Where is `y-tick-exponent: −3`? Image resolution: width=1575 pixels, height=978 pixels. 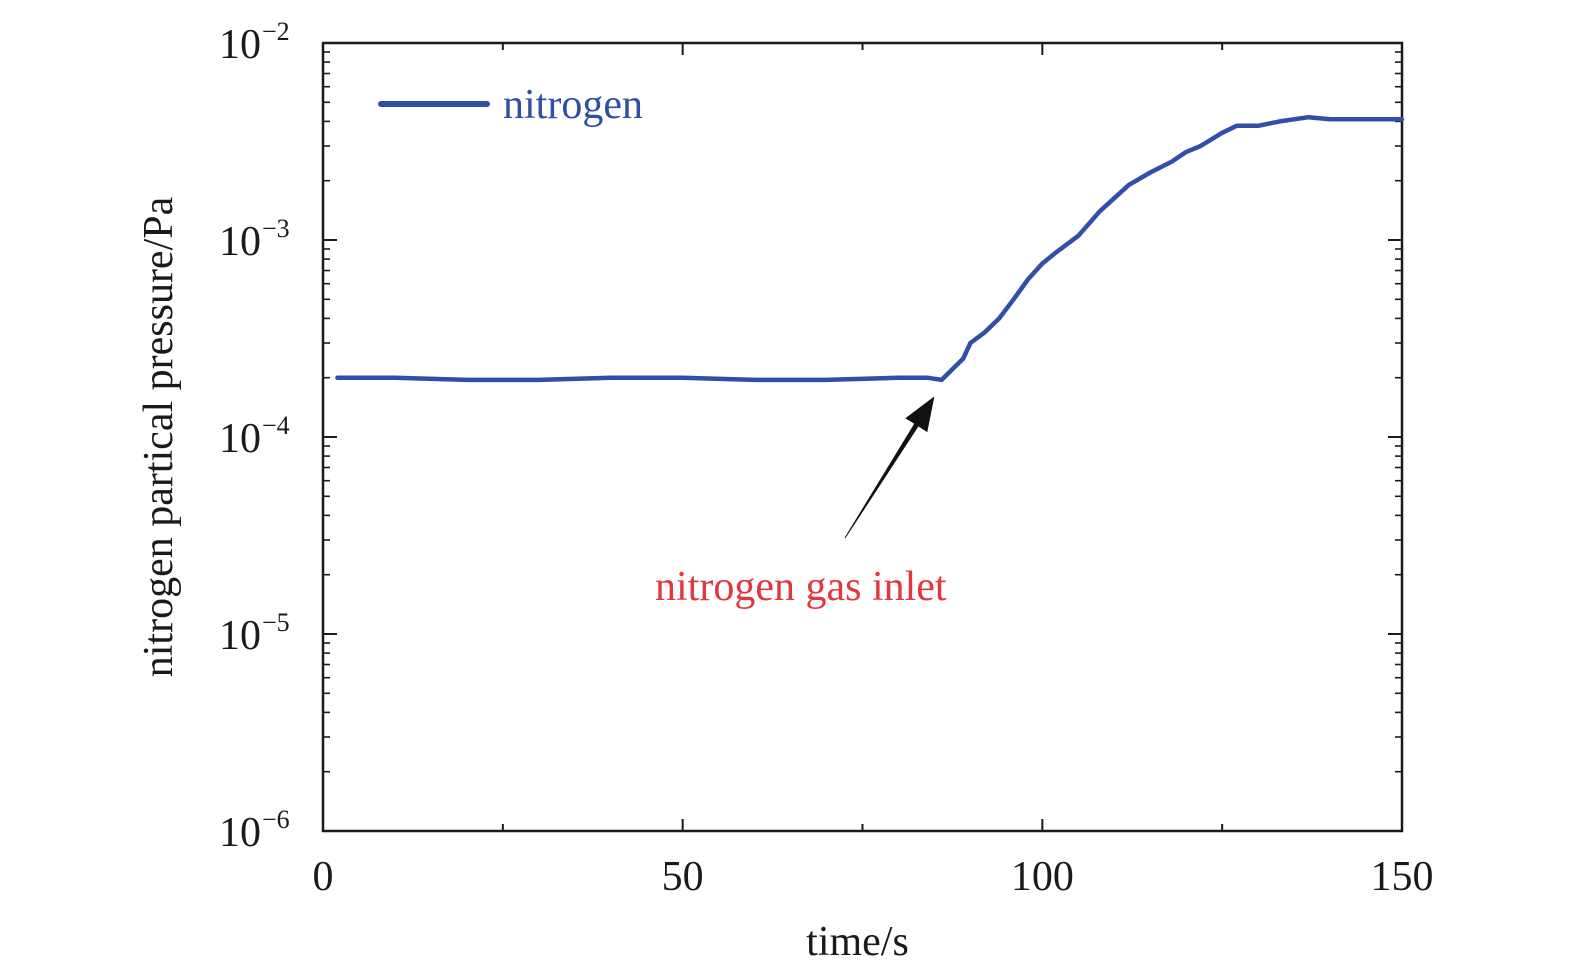
y-tick-exponent: −3 is located at coordinates (276, 228).